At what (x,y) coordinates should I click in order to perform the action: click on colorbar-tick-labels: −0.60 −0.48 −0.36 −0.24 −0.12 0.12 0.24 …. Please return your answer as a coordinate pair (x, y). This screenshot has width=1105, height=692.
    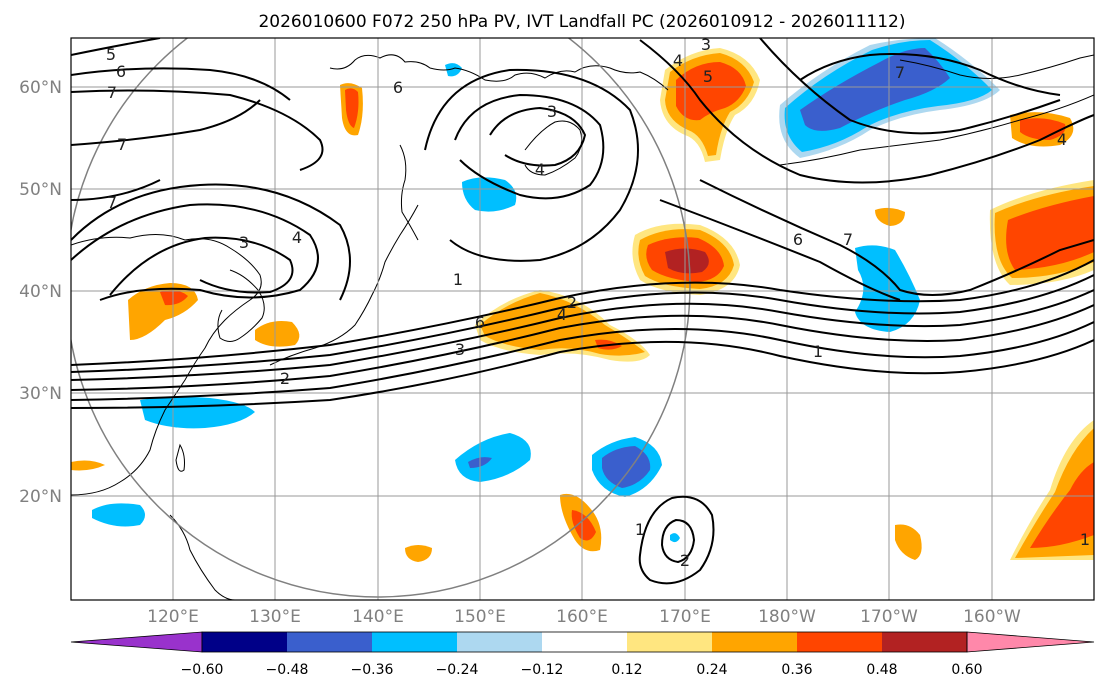
    Looking at the image, I should click on (582, 670).